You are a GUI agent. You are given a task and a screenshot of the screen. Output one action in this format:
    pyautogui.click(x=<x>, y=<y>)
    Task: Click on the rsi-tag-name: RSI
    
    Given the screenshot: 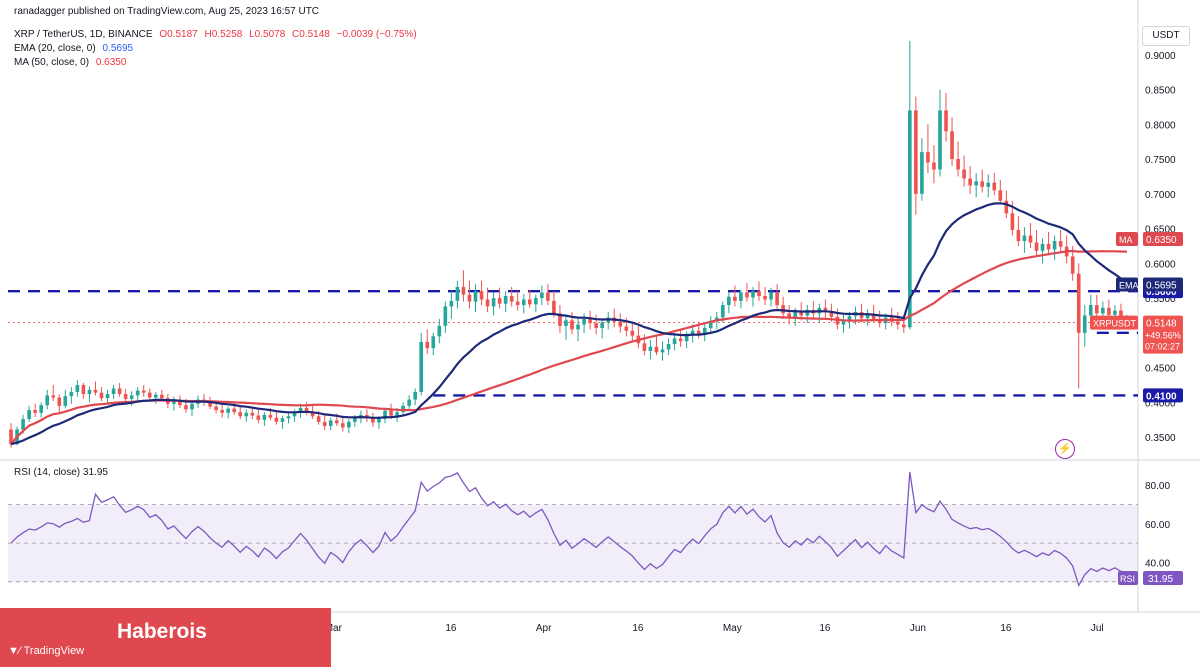 What is the action you would take?
    pyautogui.click(x=1127, y=579)
    